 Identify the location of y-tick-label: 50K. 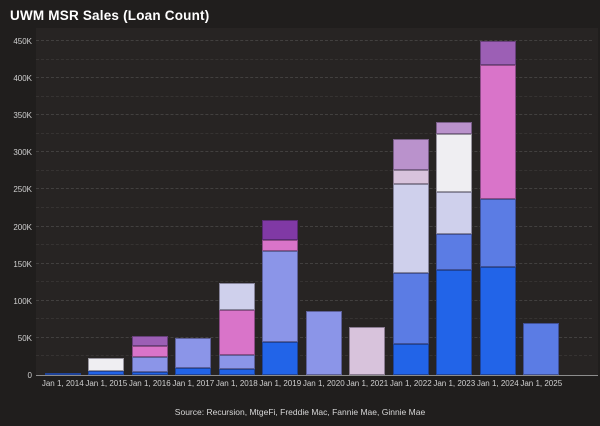
(24, 338).